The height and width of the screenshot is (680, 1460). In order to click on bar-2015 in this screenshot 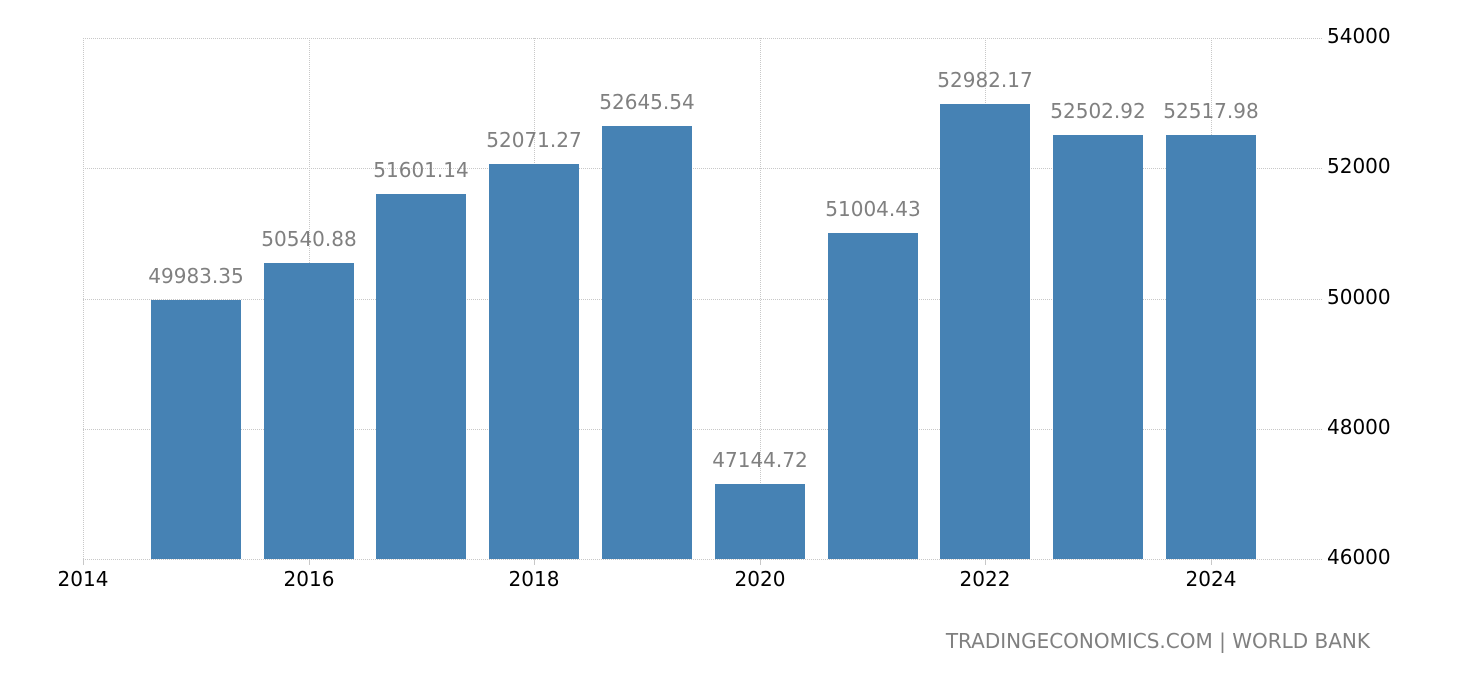, I will do `click(196, 429)`.